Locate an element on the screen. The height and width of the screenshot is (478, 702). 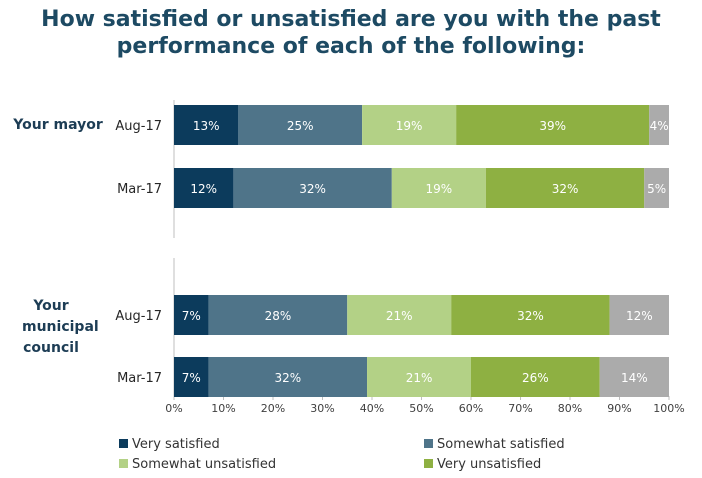
legend-somewhat-satisfied: Somewhat satisfied is located at coordinates (494, 444).